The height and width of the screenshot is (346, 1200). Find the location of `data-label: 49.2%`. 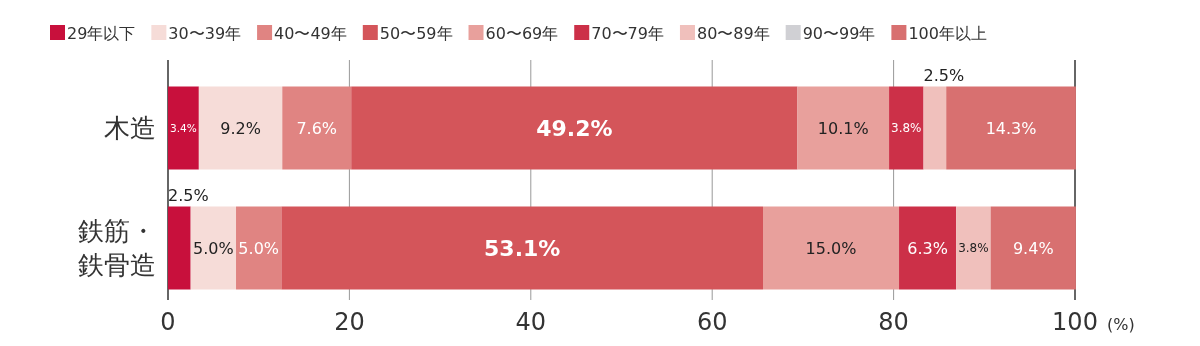

data-label: 49.2% is located at coordinates (574, 128).